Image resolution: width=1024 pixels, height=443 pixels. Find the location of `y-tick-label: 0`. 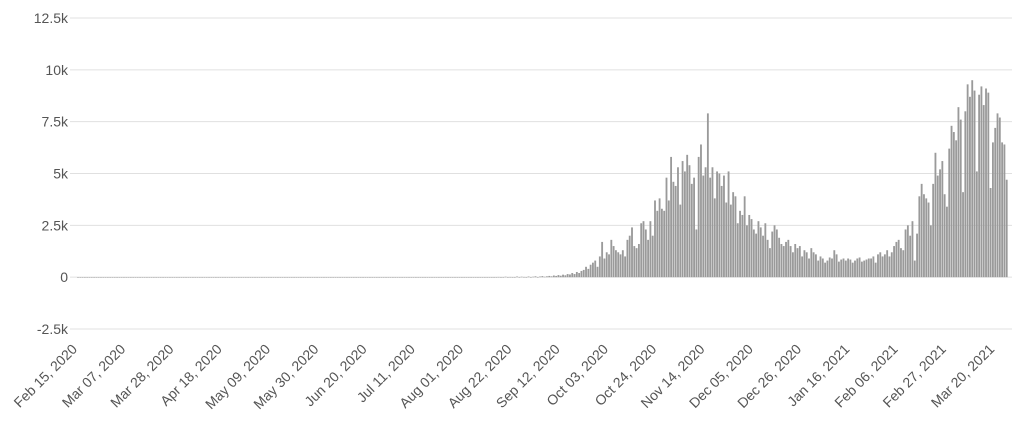

y-tick-label: 0 is located at coordinates (64, 277).